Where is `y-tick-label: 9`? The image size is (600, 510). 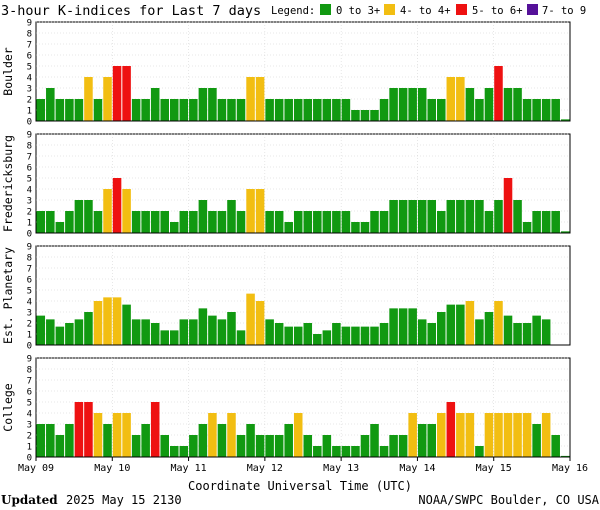
y-tick-label: 9 is located at coordinates (29, 136).